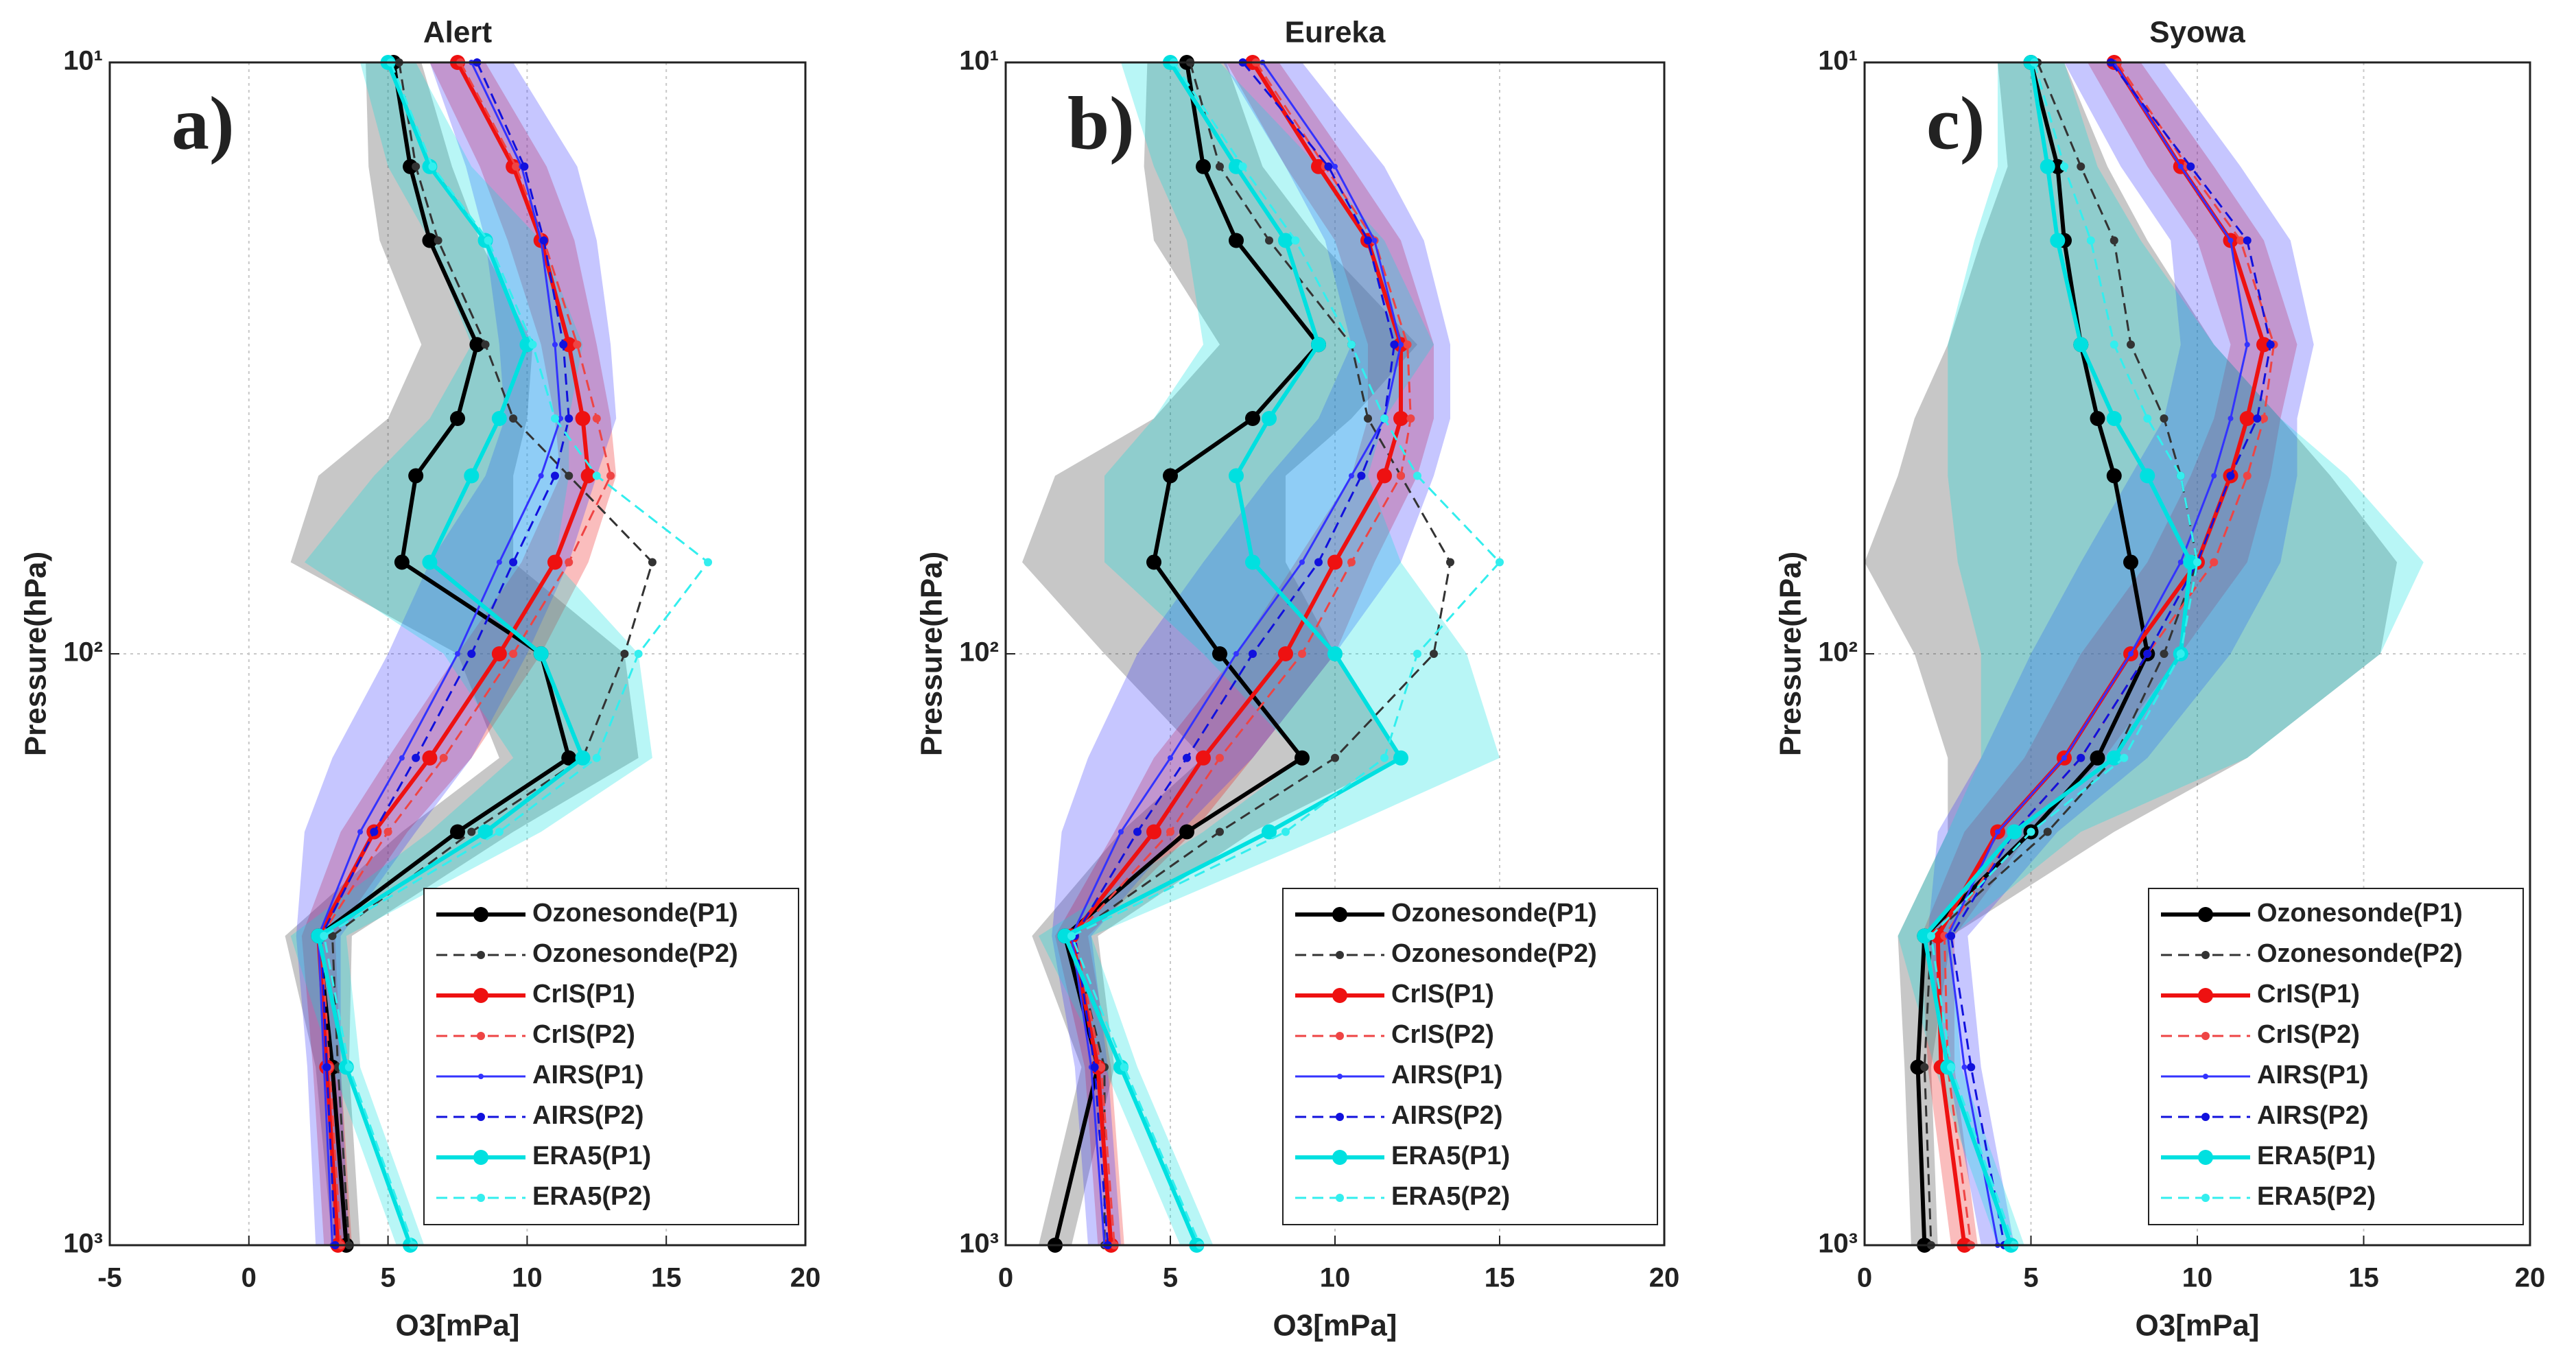 Image resolution: width=2576 pixels, height=1368 pixels. I want to click on legend-label: Ozonesonde(P2), so click(1494, 953).